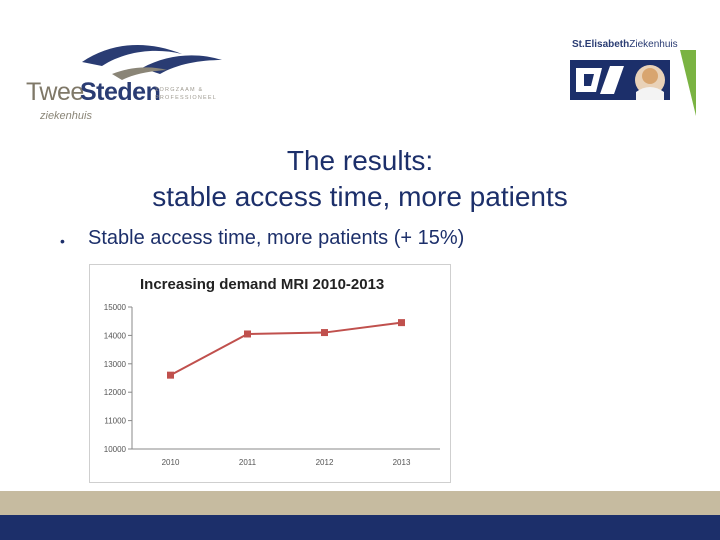 The image size is (720, 540). I want to click on y-tick-label: 12000, so click(115, 392).